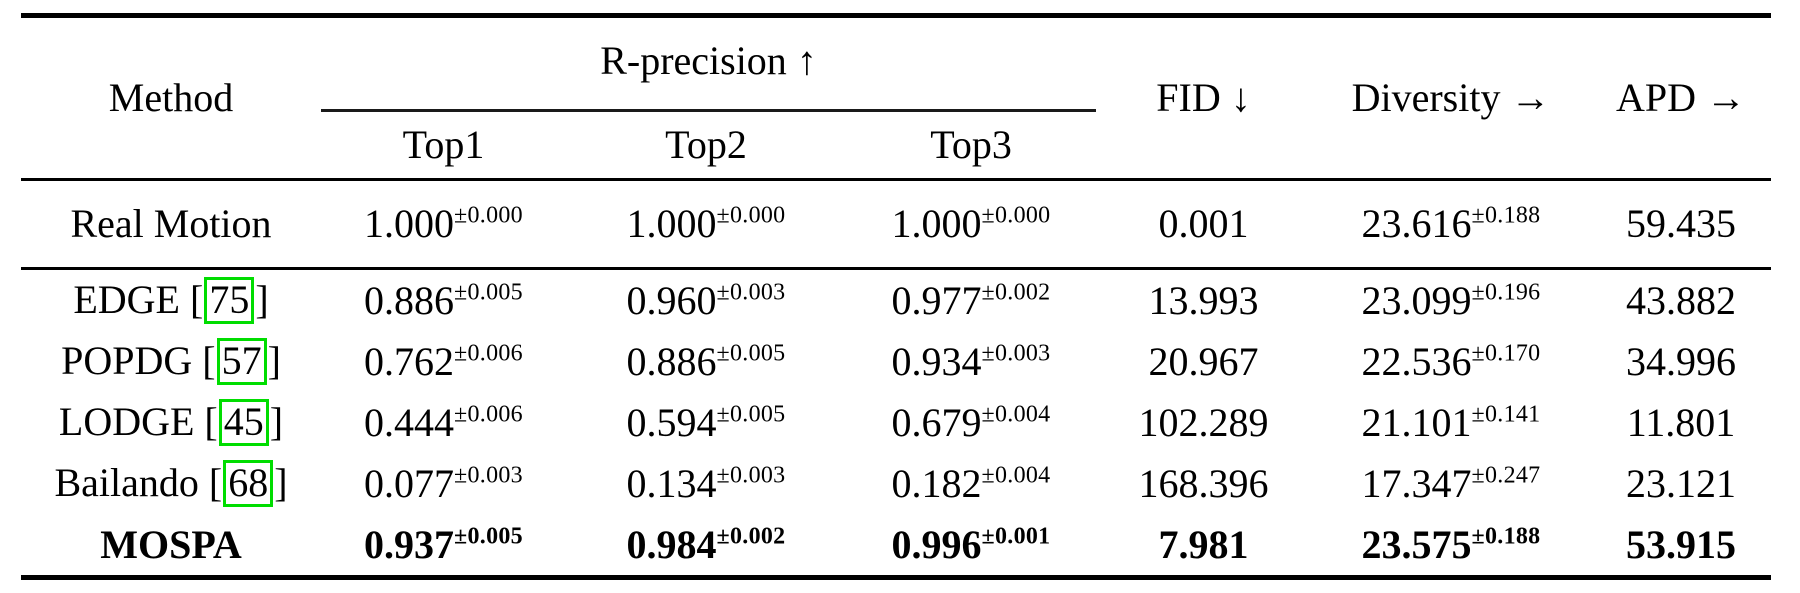  I want to click on stddev-superscript: ±0.141, so click(1506, 414).